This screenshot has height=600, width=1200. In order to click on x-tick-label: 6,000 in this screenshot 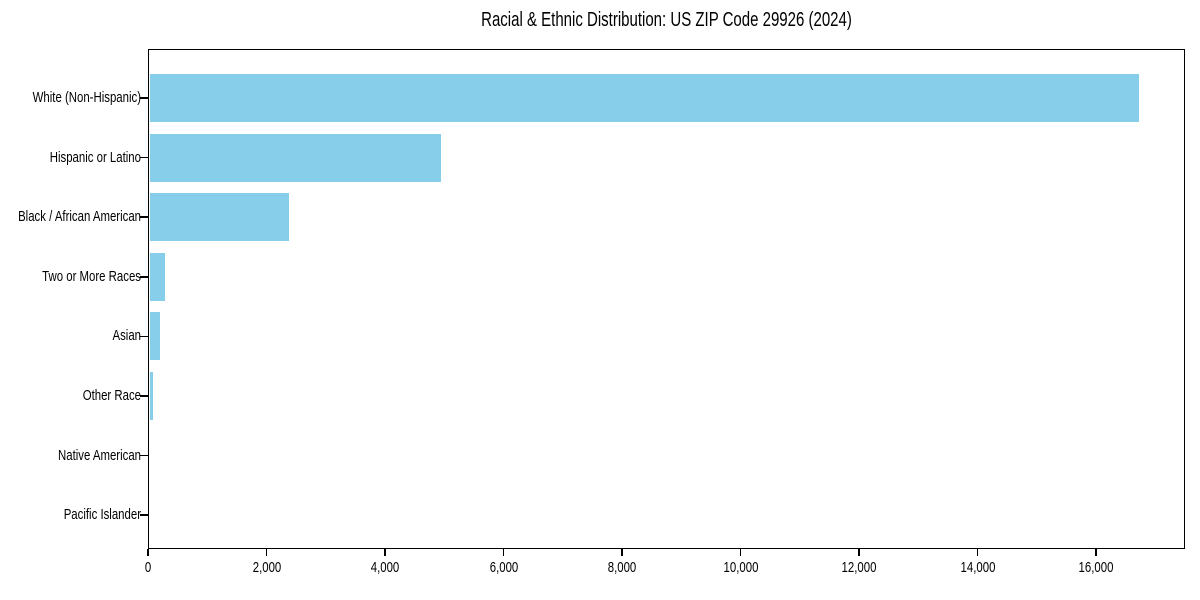, I will do `click(503, 567)`.